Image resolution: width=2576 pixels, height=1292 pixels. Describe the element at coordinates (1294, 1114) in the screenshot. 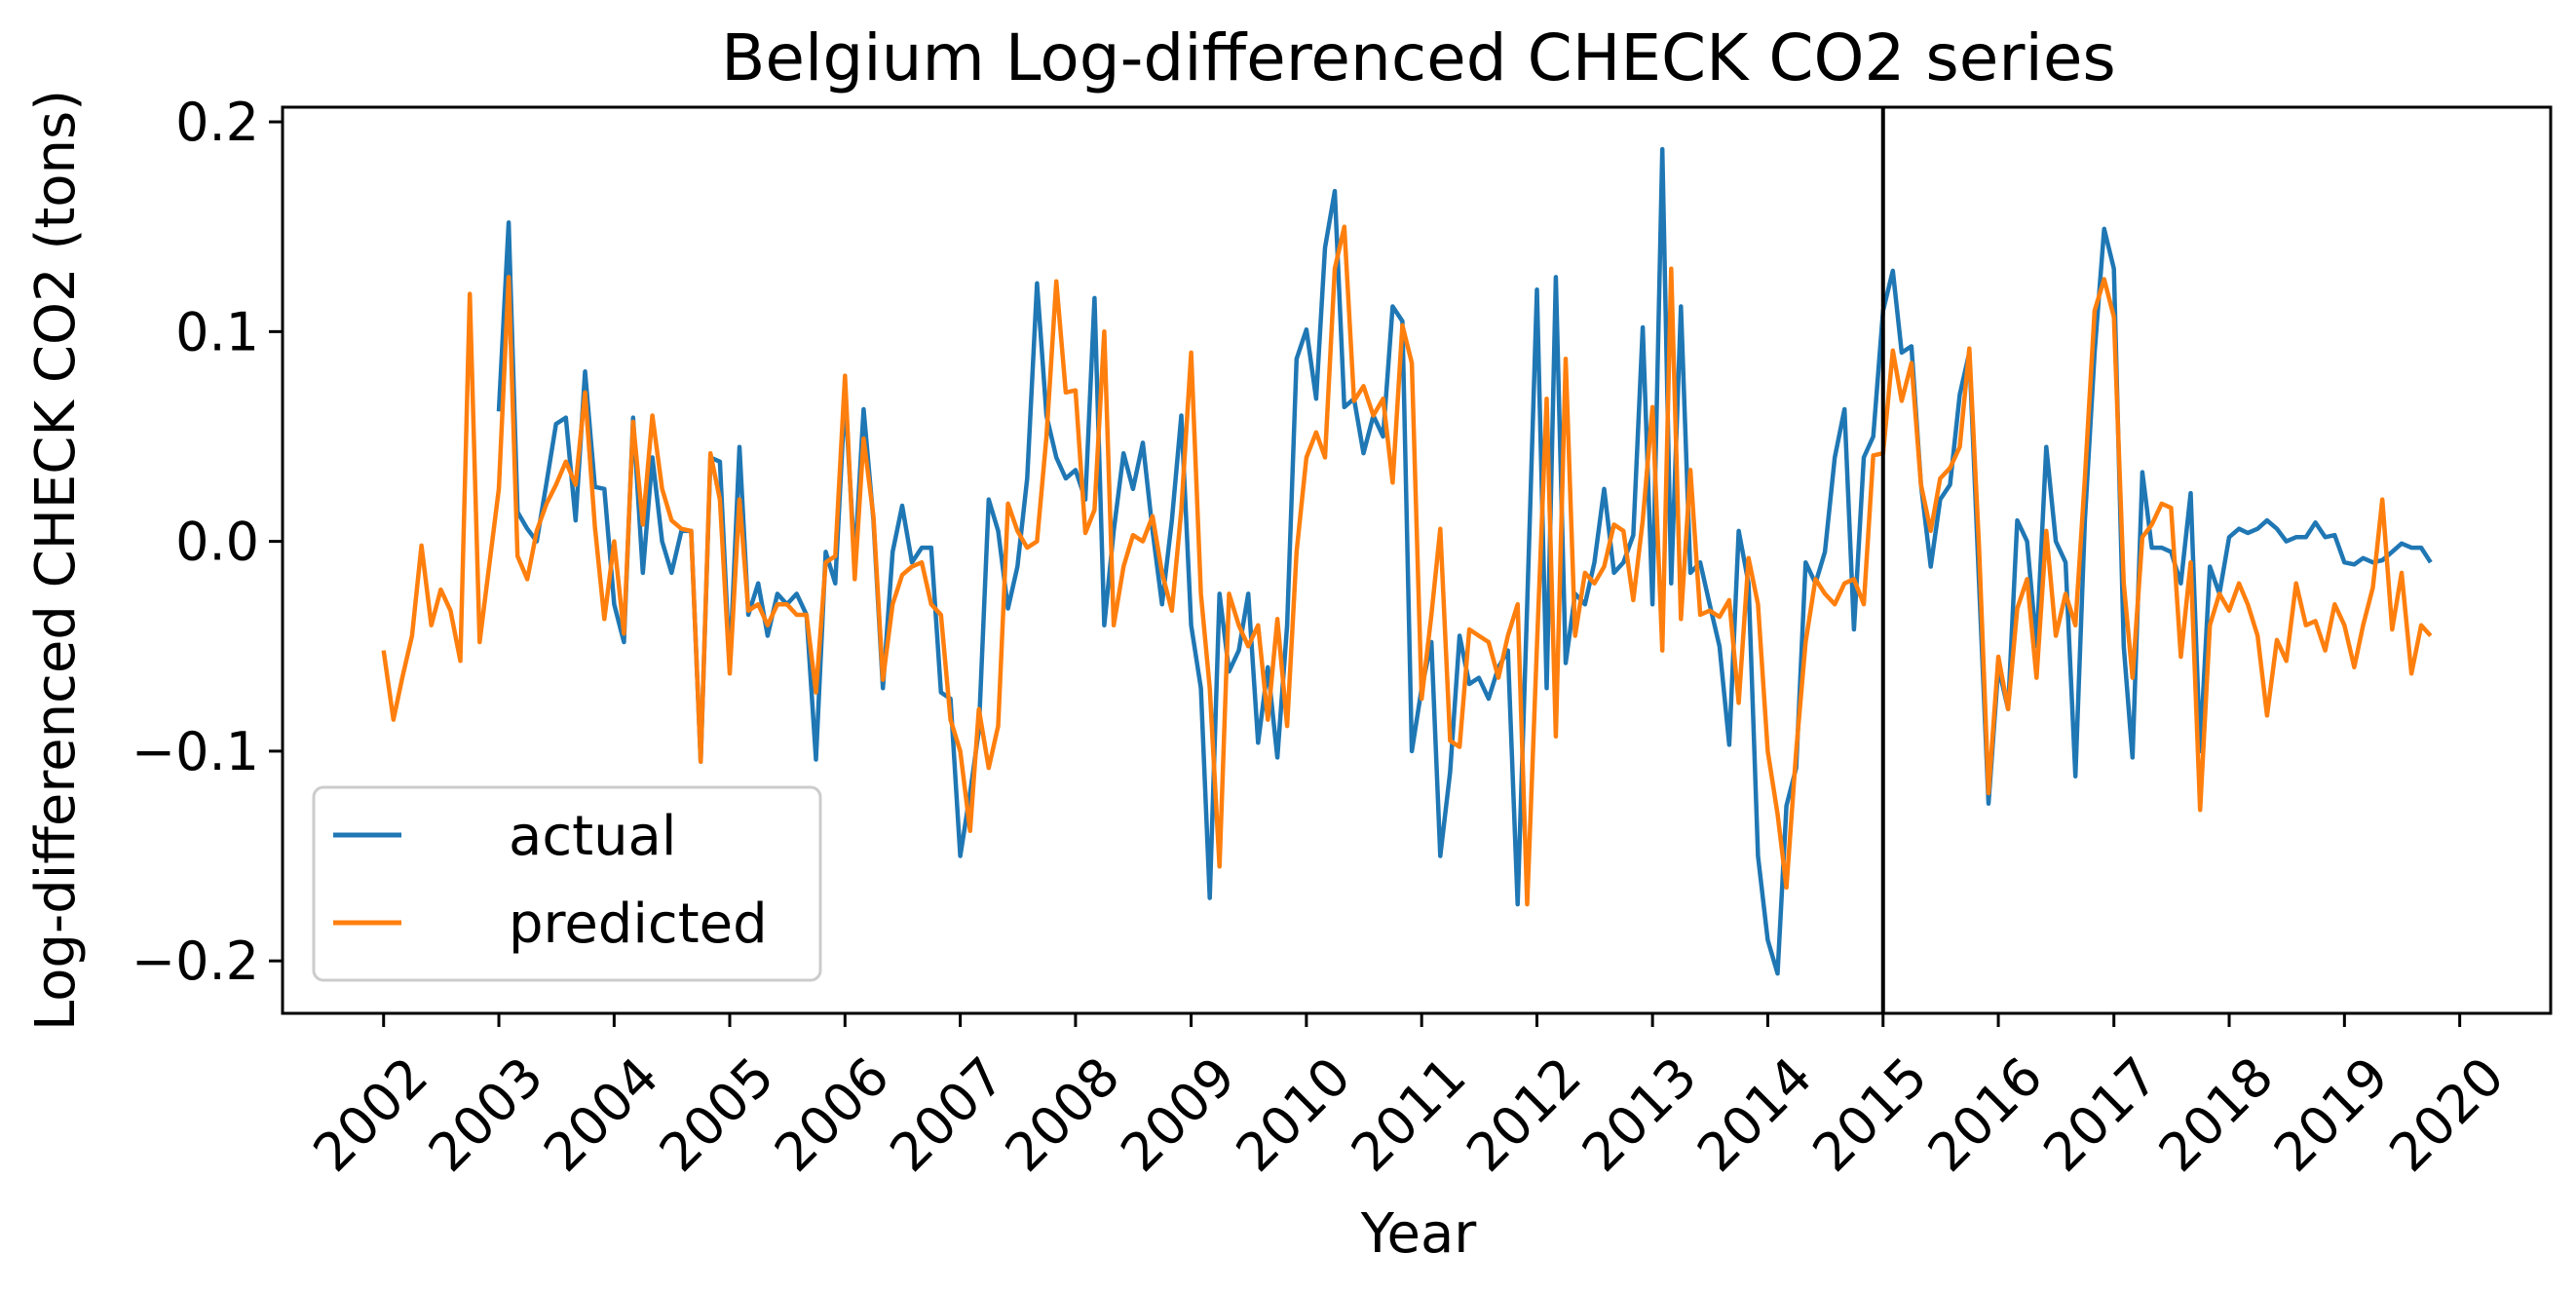

I see `x-tick-label: 2010` at that location.